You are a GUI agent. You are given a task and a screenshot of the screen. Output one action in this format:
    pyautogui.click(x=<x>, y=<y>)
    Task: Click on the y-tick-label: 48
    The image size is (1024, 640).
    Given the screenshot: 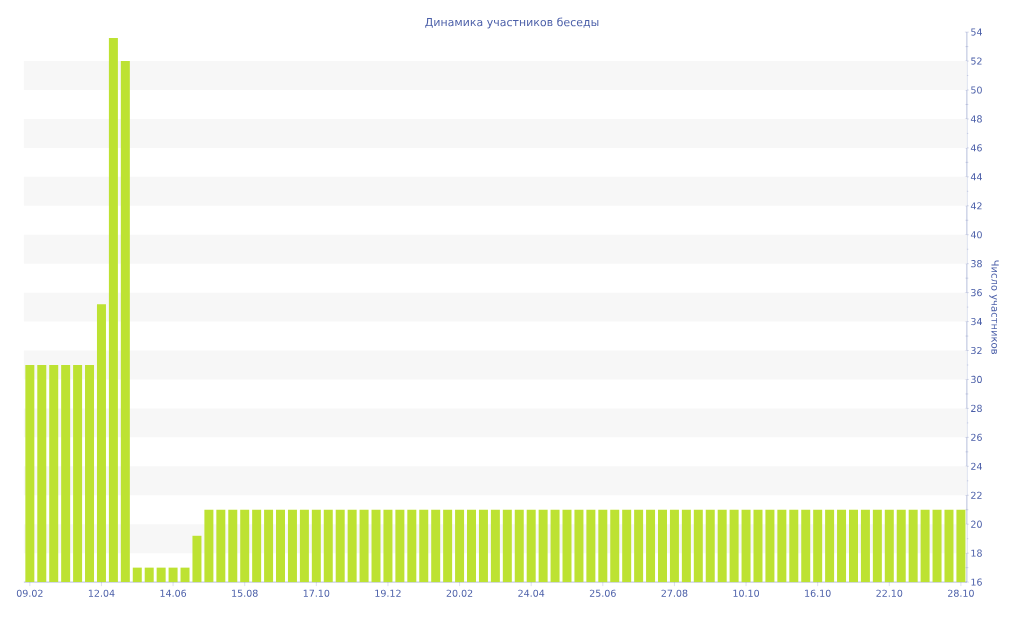 What is the action you would take?
    pyautogui.click(x=976, y=119)
    